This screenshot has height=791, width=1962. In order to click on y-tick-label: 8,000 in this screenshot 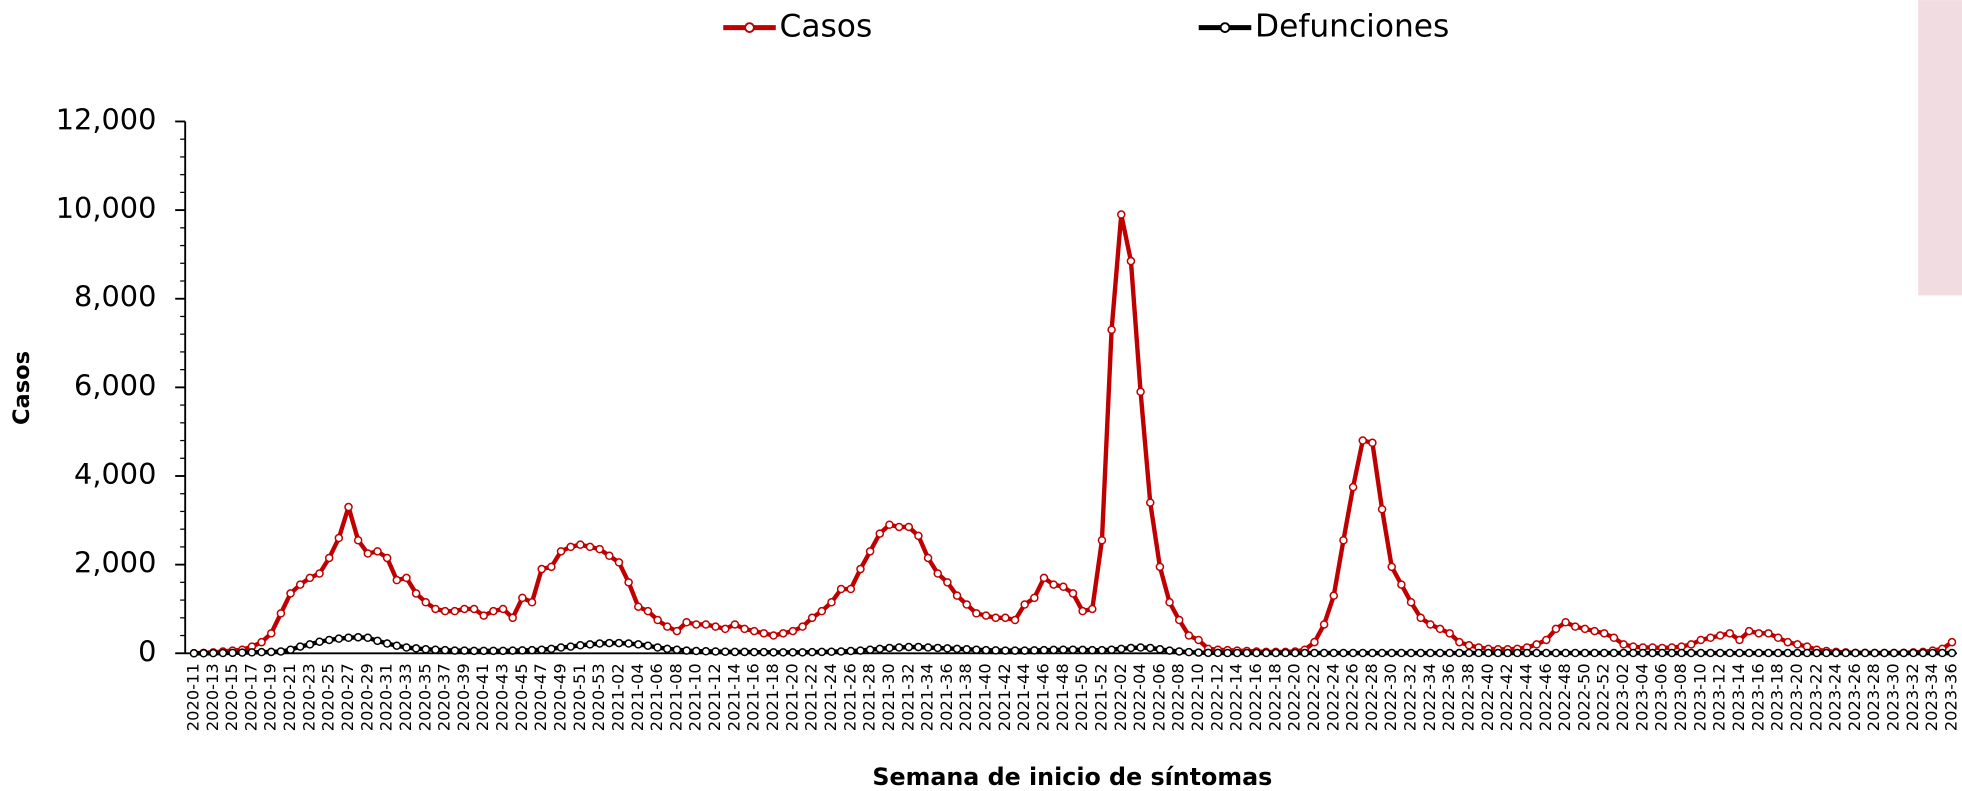, I will do `click(115, 297)`.